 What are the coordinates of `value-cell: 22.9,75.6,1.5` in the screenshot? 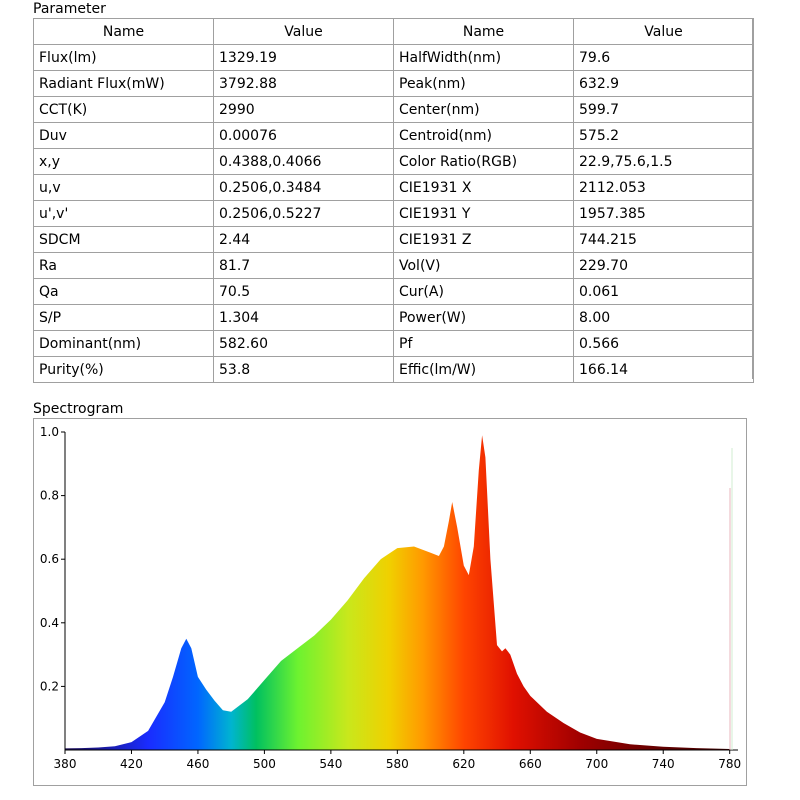 It's located at (663, 161).